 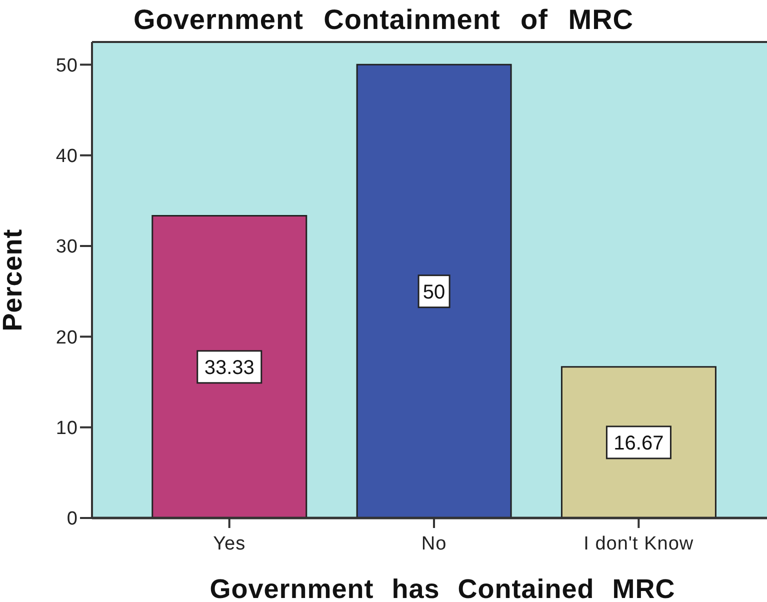 What do you see at coordinates (639, 543) in the screenshot?
I see `x-tick-label: I don't Know` at bounding box center [639, 543].